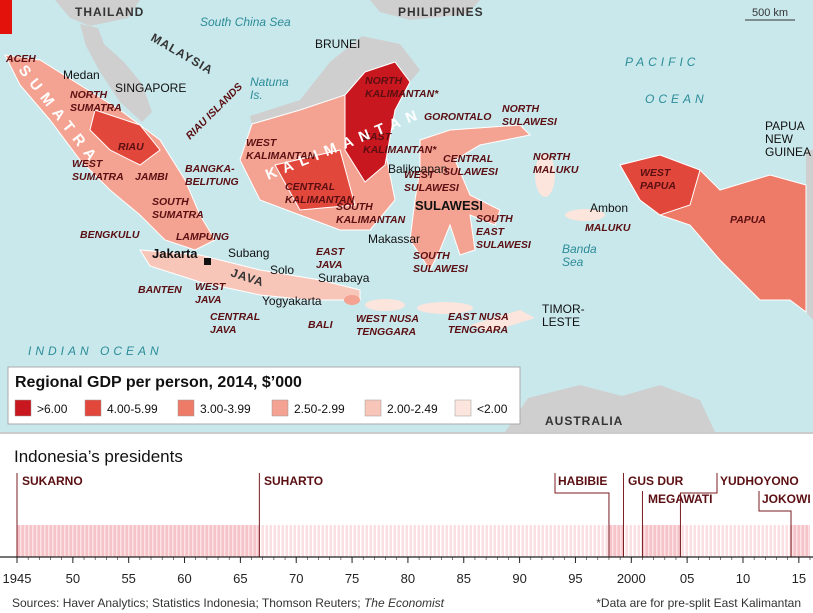  What do you see at coordinates (394, 239) in the screenshot?
I see `map-label-line: Makassar` at bounding box center [394, 239].